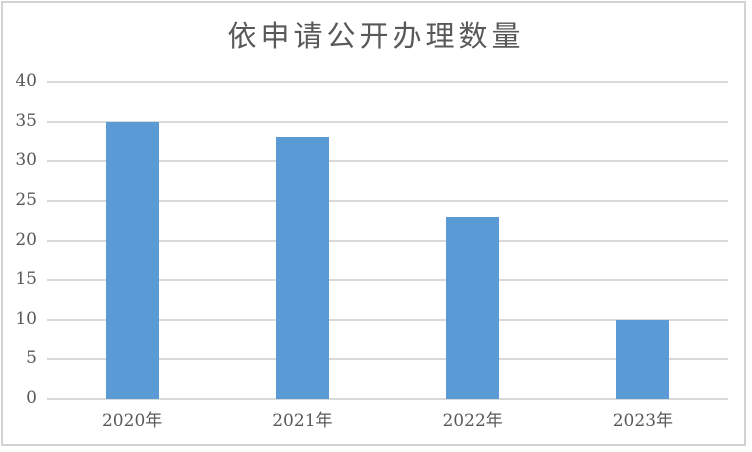 This screenshot has height=452, width=752. What do you see at coordinates (26, 279) in the screenshot?
I see `y-tick-label-15: 15` at bounding box center [26, 279].